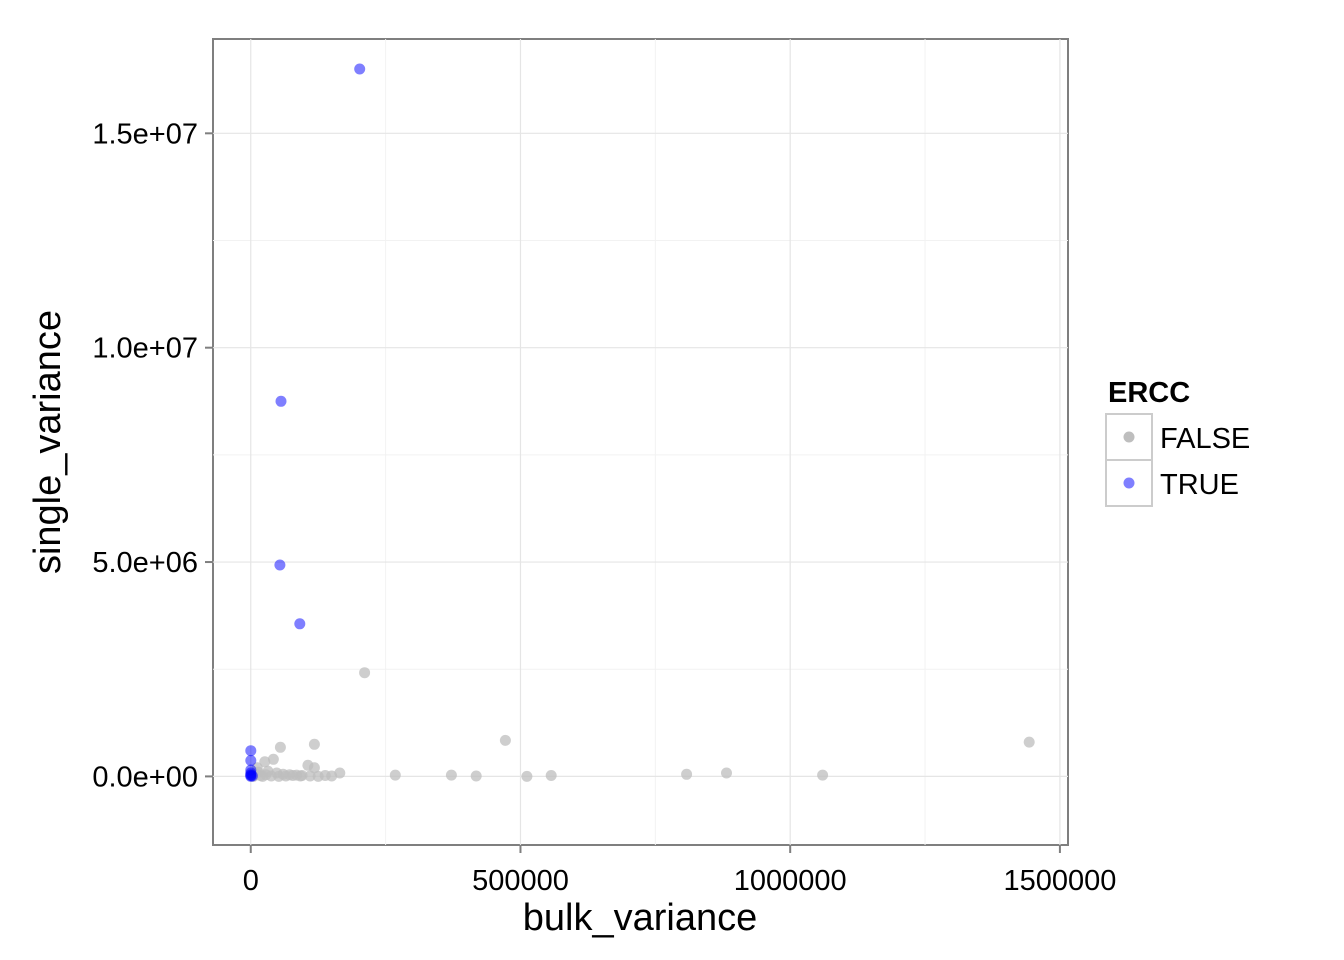 This screenshot has width=1344, height=960. I want to click on y-tick-label-1: 5.0e+06, so click(145, 563).